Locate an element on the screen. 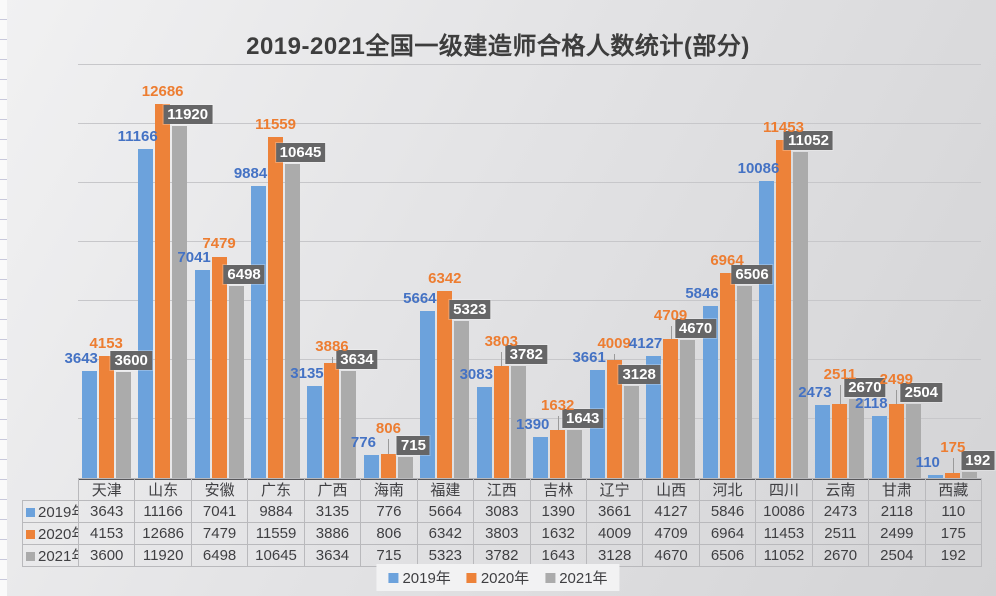 The image size is (996, 596). data-label-2019年: 10086 is located at coordinates (758, 168).